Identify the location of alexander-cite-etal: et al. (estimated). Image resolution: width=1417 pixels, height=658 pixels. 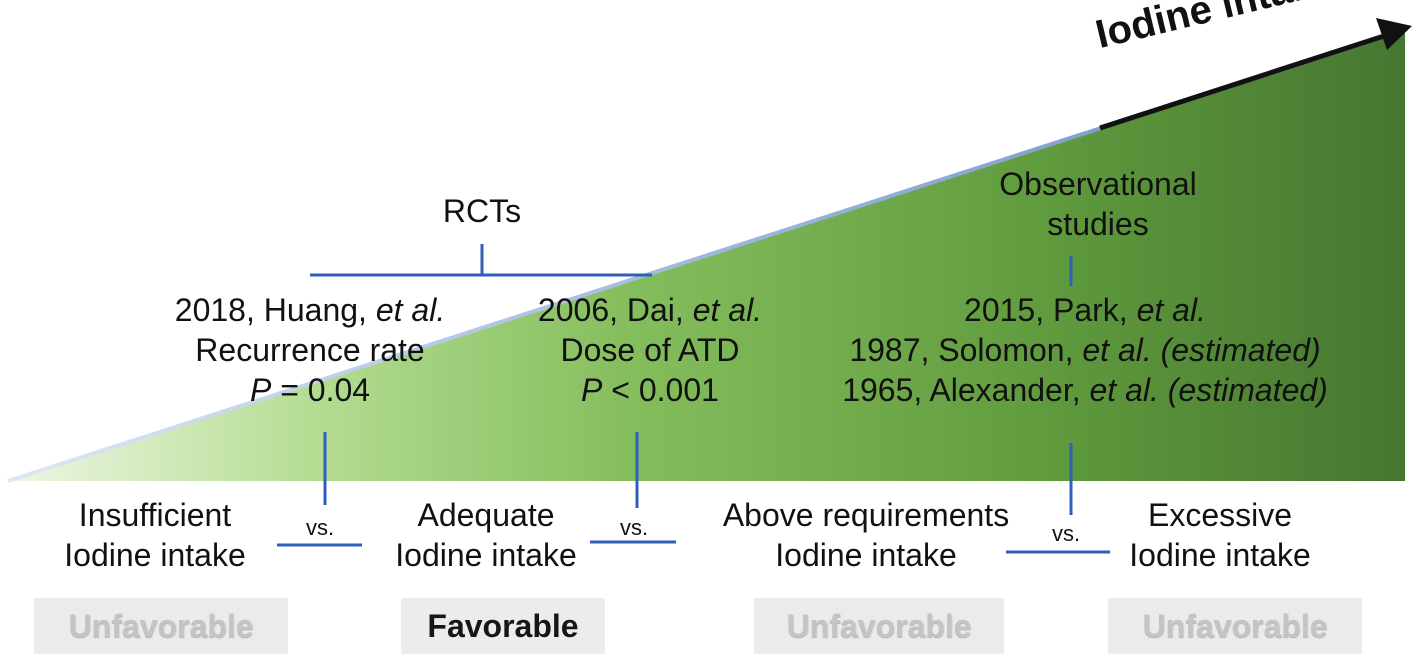
(1208, 390).